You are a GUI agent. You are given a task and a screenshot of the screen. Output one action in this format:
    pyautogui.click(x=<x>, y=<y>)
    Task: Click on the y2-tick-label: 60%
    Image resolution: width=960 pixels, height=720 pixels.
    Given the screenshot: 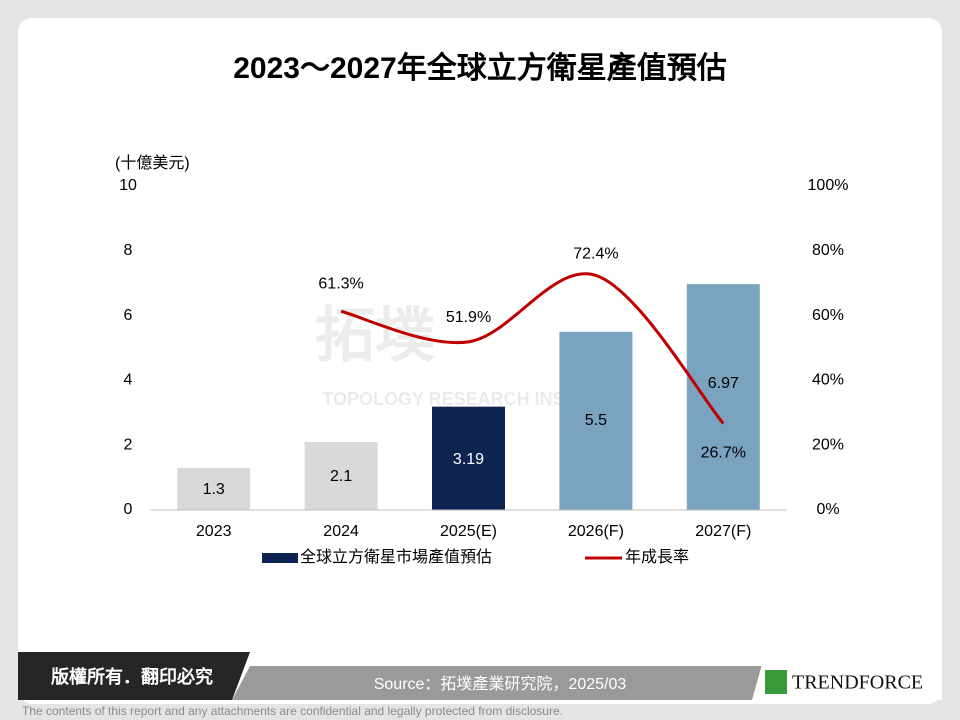 What is the action you would take?
    pyautogui.click(x=828, y=315)
    